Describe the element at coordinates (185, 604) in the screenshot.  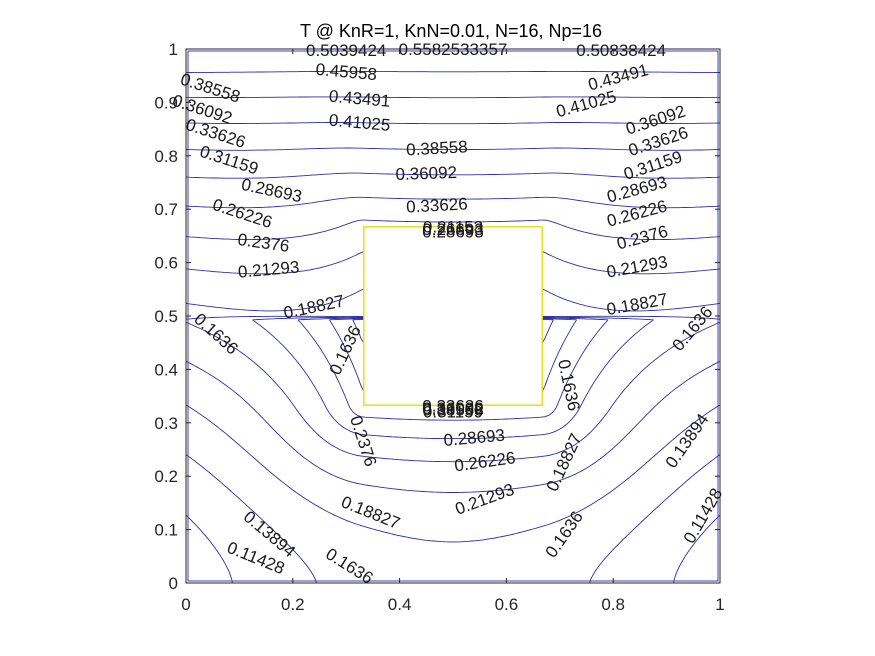
I see `x-tick-label: 0` at that location.